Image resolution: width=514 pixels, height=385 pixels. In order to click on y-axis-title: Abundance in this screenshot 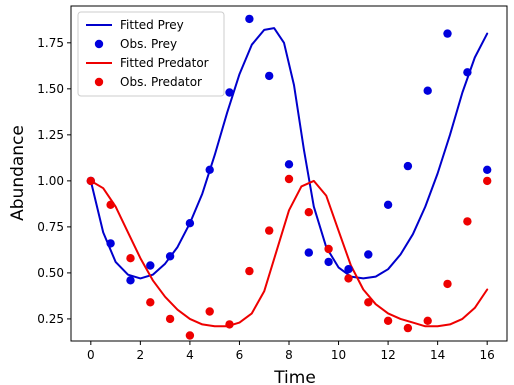, I will do `click(18, 173)`.